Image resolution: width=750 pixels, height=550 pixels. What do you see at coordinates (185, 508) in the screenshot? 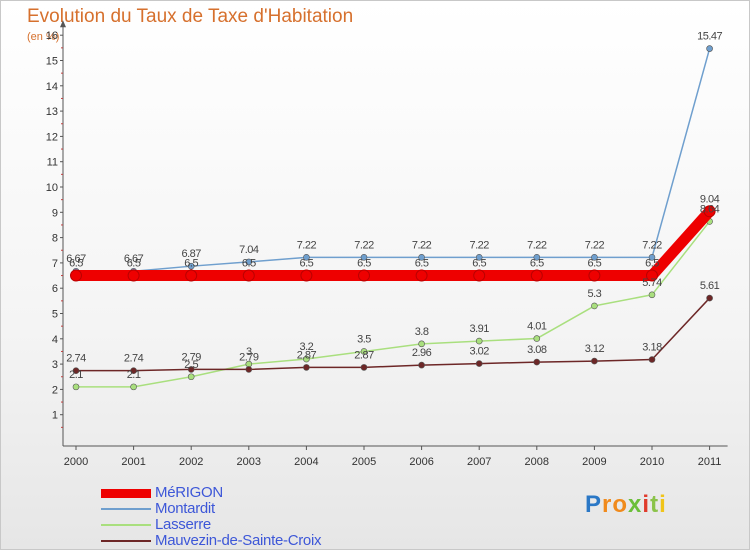
I see `legend-label: Montardit` at bounding box center [185, 508].